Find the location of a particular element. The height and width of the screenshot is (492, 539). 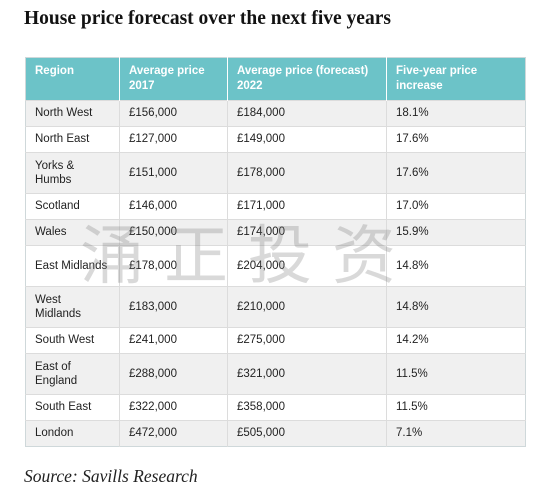

price-2022-cell: £321,000 is located at coordinates (307, 374).